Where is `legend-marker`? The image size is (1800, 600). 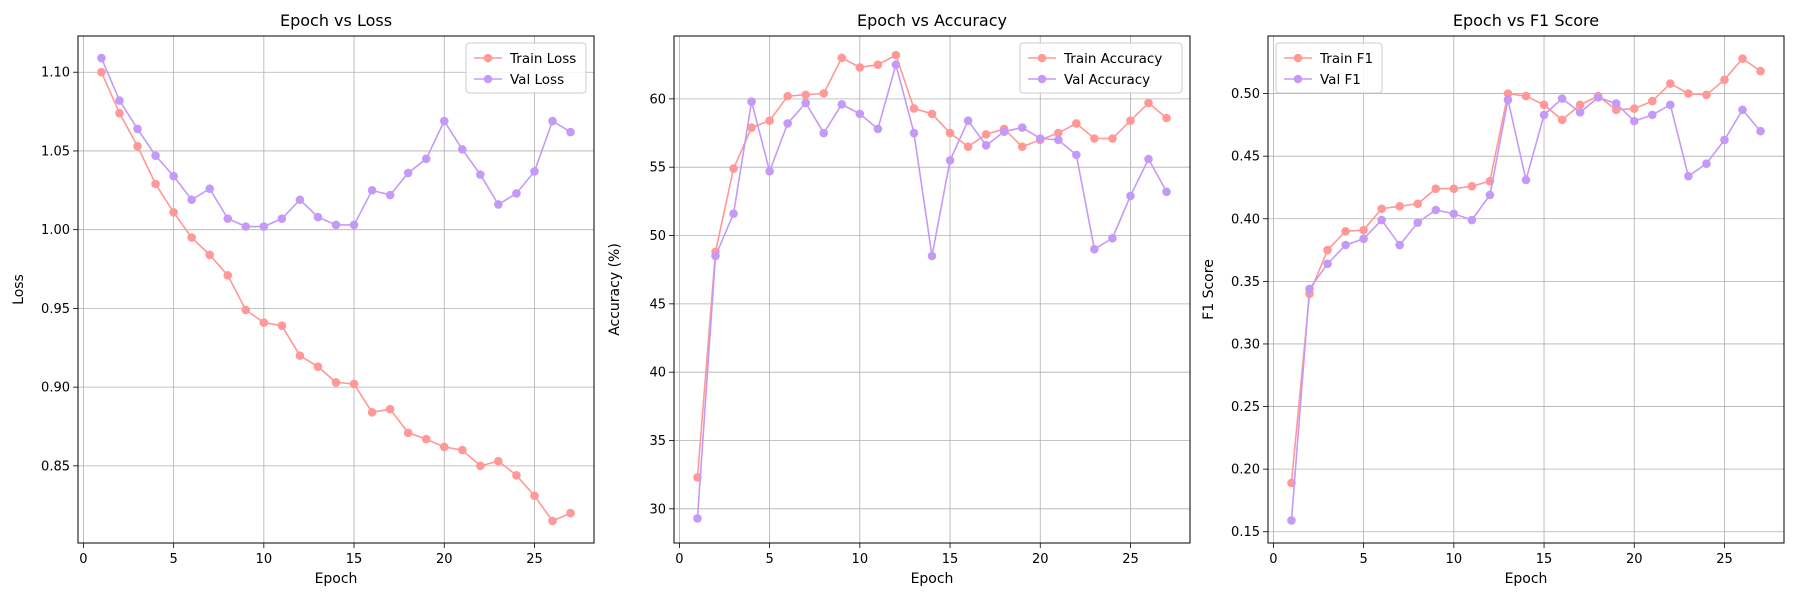
legend-marker is located at coordinates (1298, 79).